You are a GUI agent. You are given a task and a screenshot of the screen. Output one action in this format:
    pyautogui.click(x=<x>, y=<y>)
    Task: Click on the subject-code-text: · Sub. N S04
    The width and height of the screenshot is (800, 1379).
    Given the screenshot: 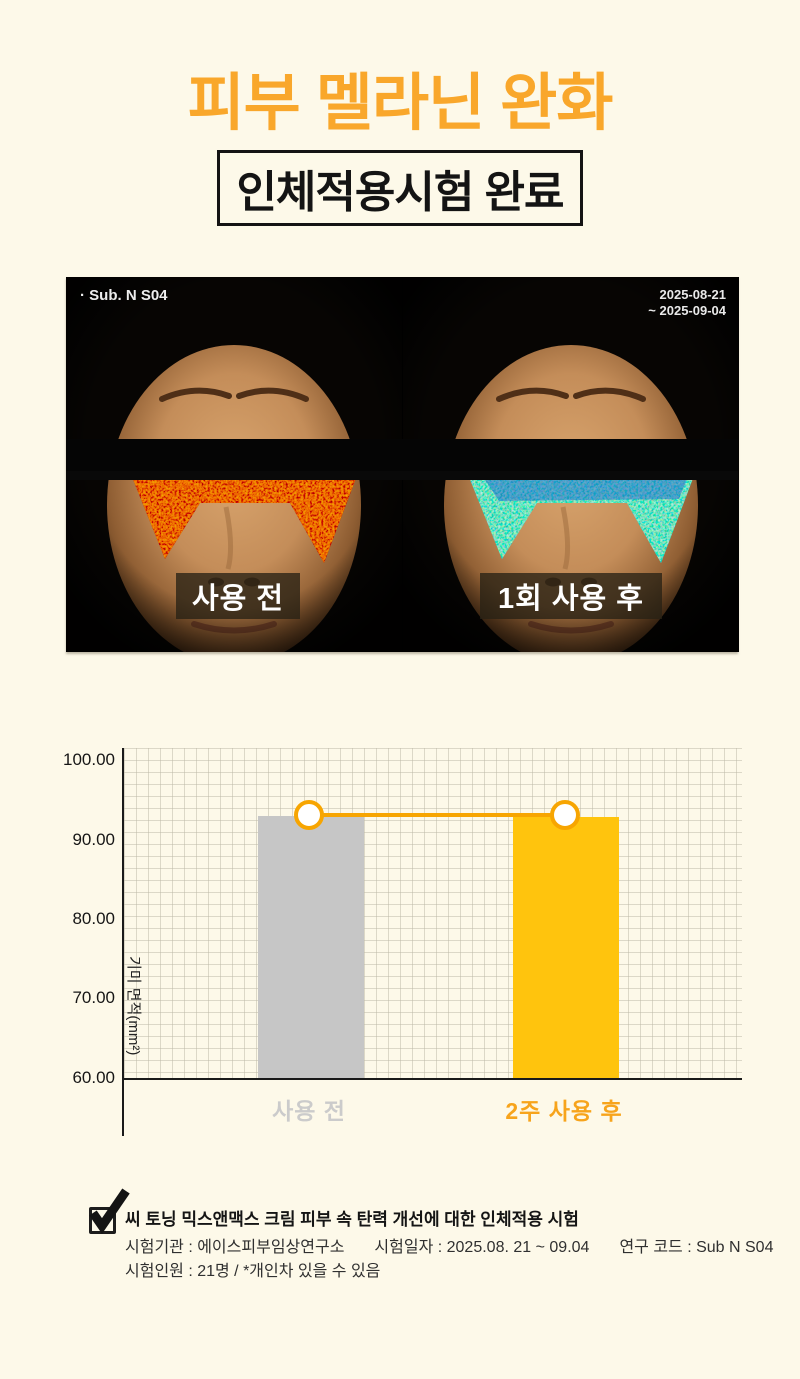 What is the action you would take?
    pyautogui.click(x=124, y=295)
    